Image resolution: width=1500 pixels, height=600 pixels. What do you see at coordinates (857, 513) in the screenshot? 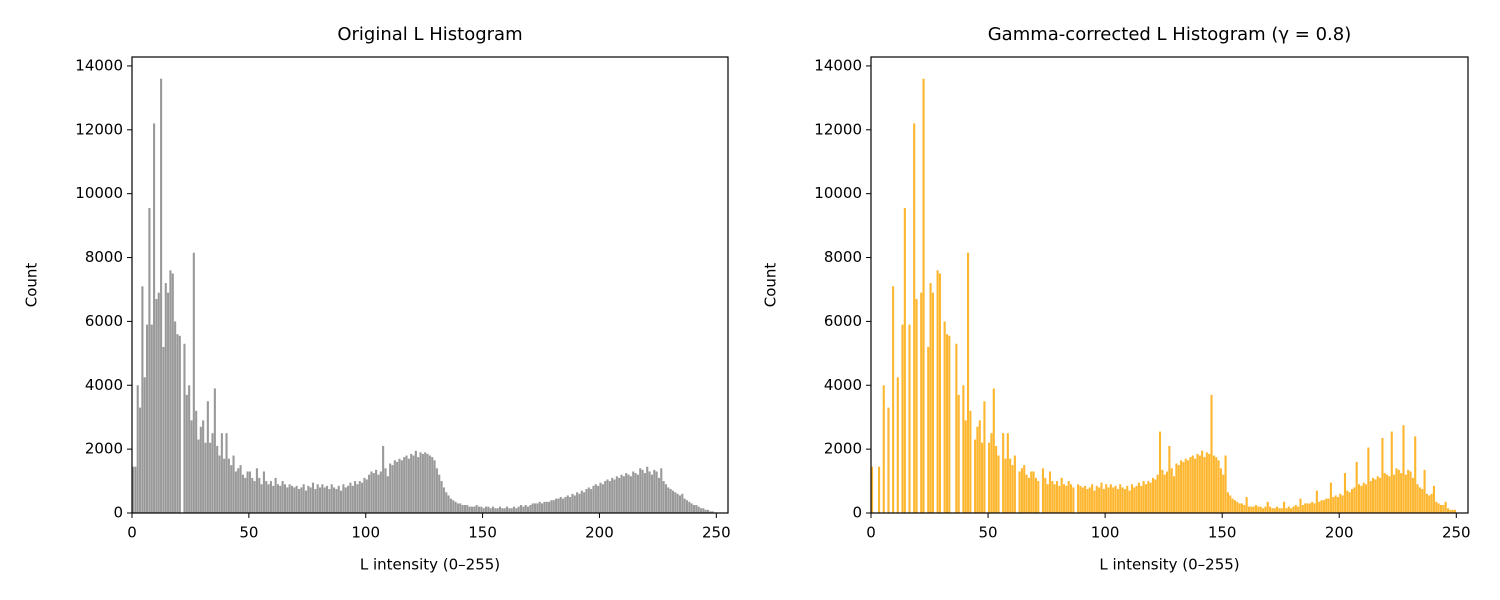
I see `y-tick-label: 0` at bounding box center [857, 513].